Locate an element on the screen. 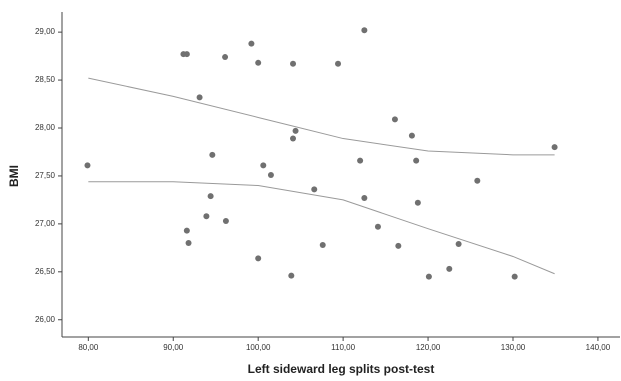 The width and height of the screenshot is (621, 381). x-tick-label: 90,00 is located at coordinates (173, 347).